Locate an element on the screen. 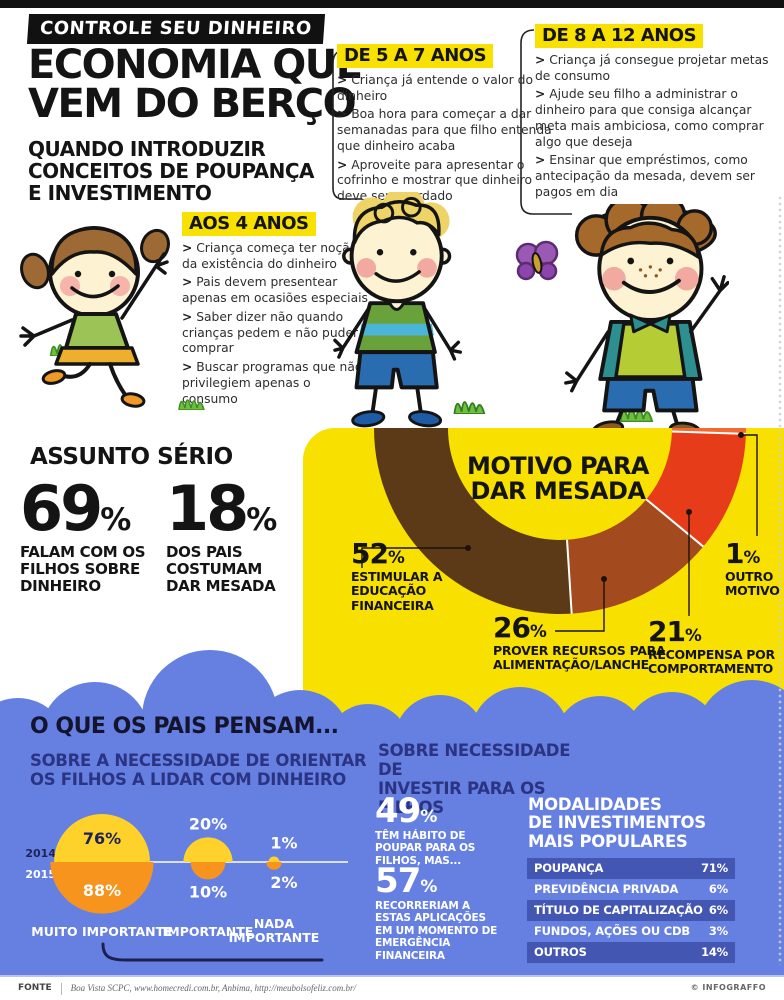  stat-69-value: 69% is located at coordinates (75, 508).